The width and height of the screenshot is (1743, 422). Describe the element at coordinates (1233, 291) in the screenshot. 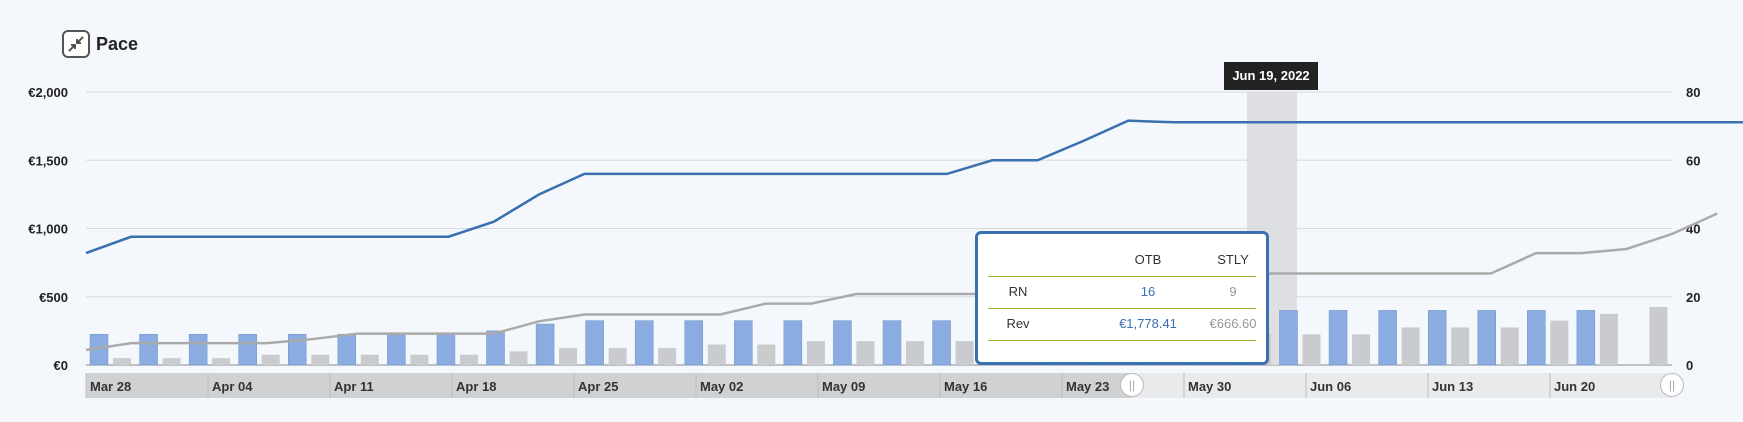

I see `tooltip-stly-value: 9` at that location.